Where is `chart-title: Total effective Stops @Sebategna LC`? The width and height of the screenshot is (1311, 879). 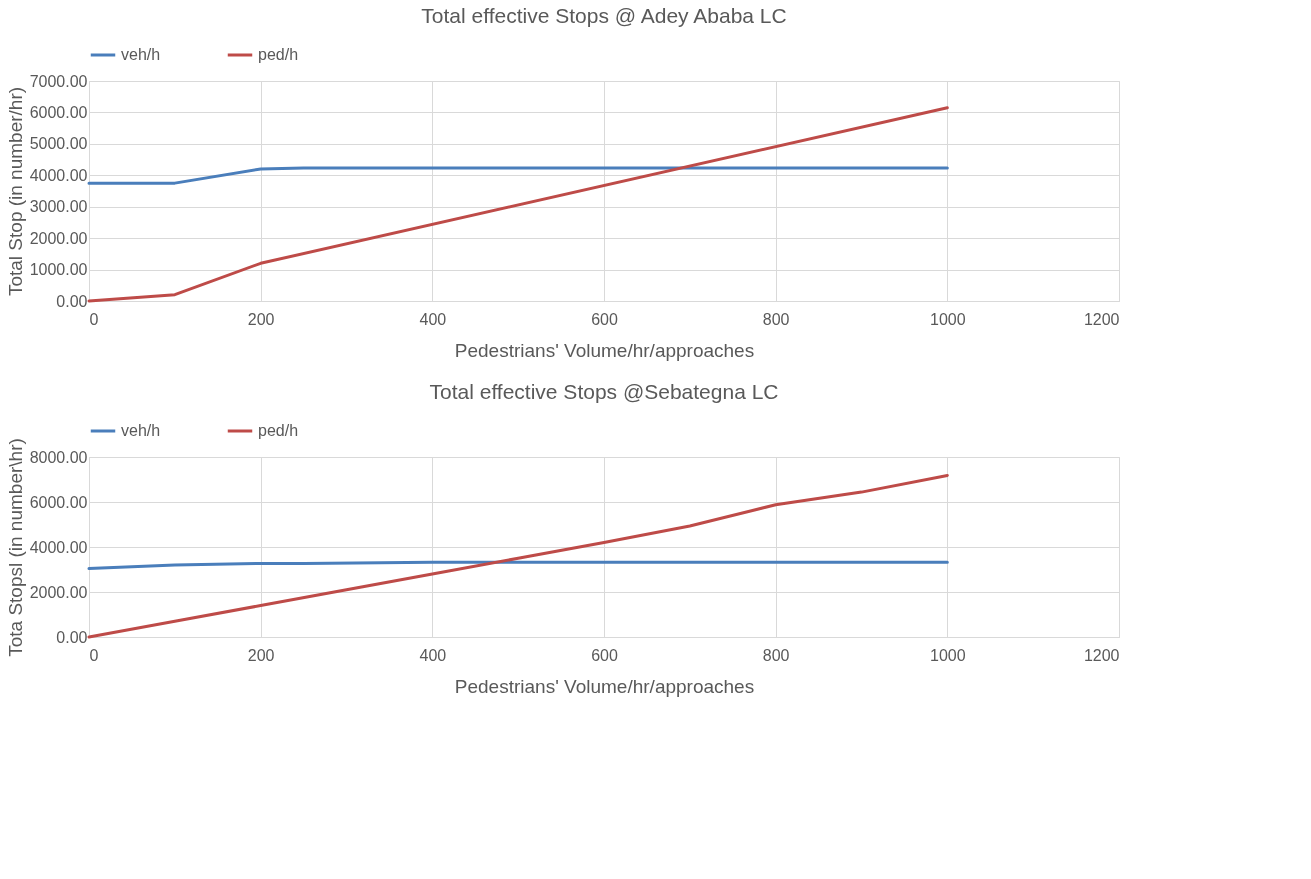 chart-title: Total effective Stops @Sebategna LC is located at coordinates (604, 391).